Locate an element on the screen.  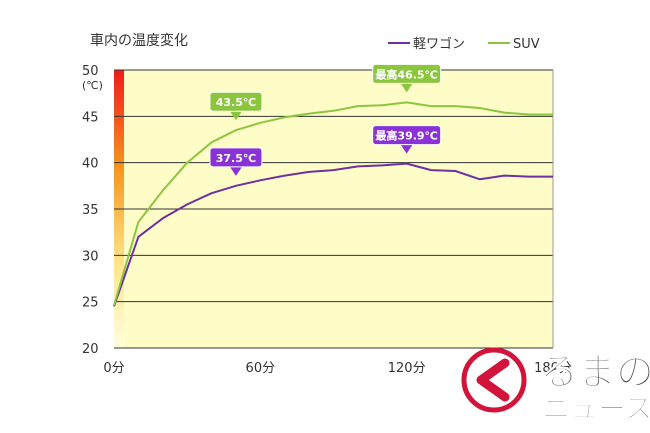
callout-label: 最高39.9℃ is located at coordinates (406, 136).